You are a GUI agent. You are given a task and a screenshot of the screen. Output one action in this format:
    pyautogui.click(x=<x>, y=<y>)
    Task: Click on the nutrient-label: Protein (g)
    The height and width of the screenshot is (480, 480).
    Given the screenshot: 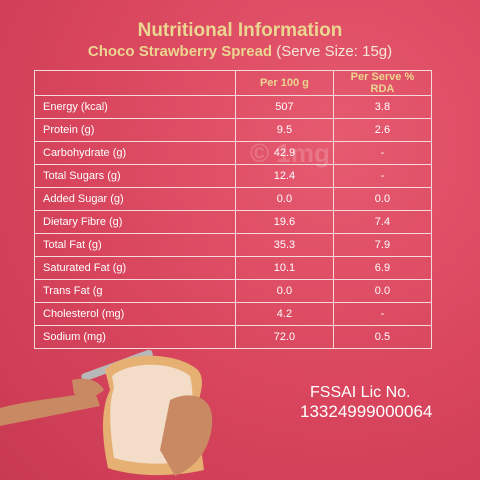 What is the action you would take?
    pyautogui.click(x=135, y=130)
    